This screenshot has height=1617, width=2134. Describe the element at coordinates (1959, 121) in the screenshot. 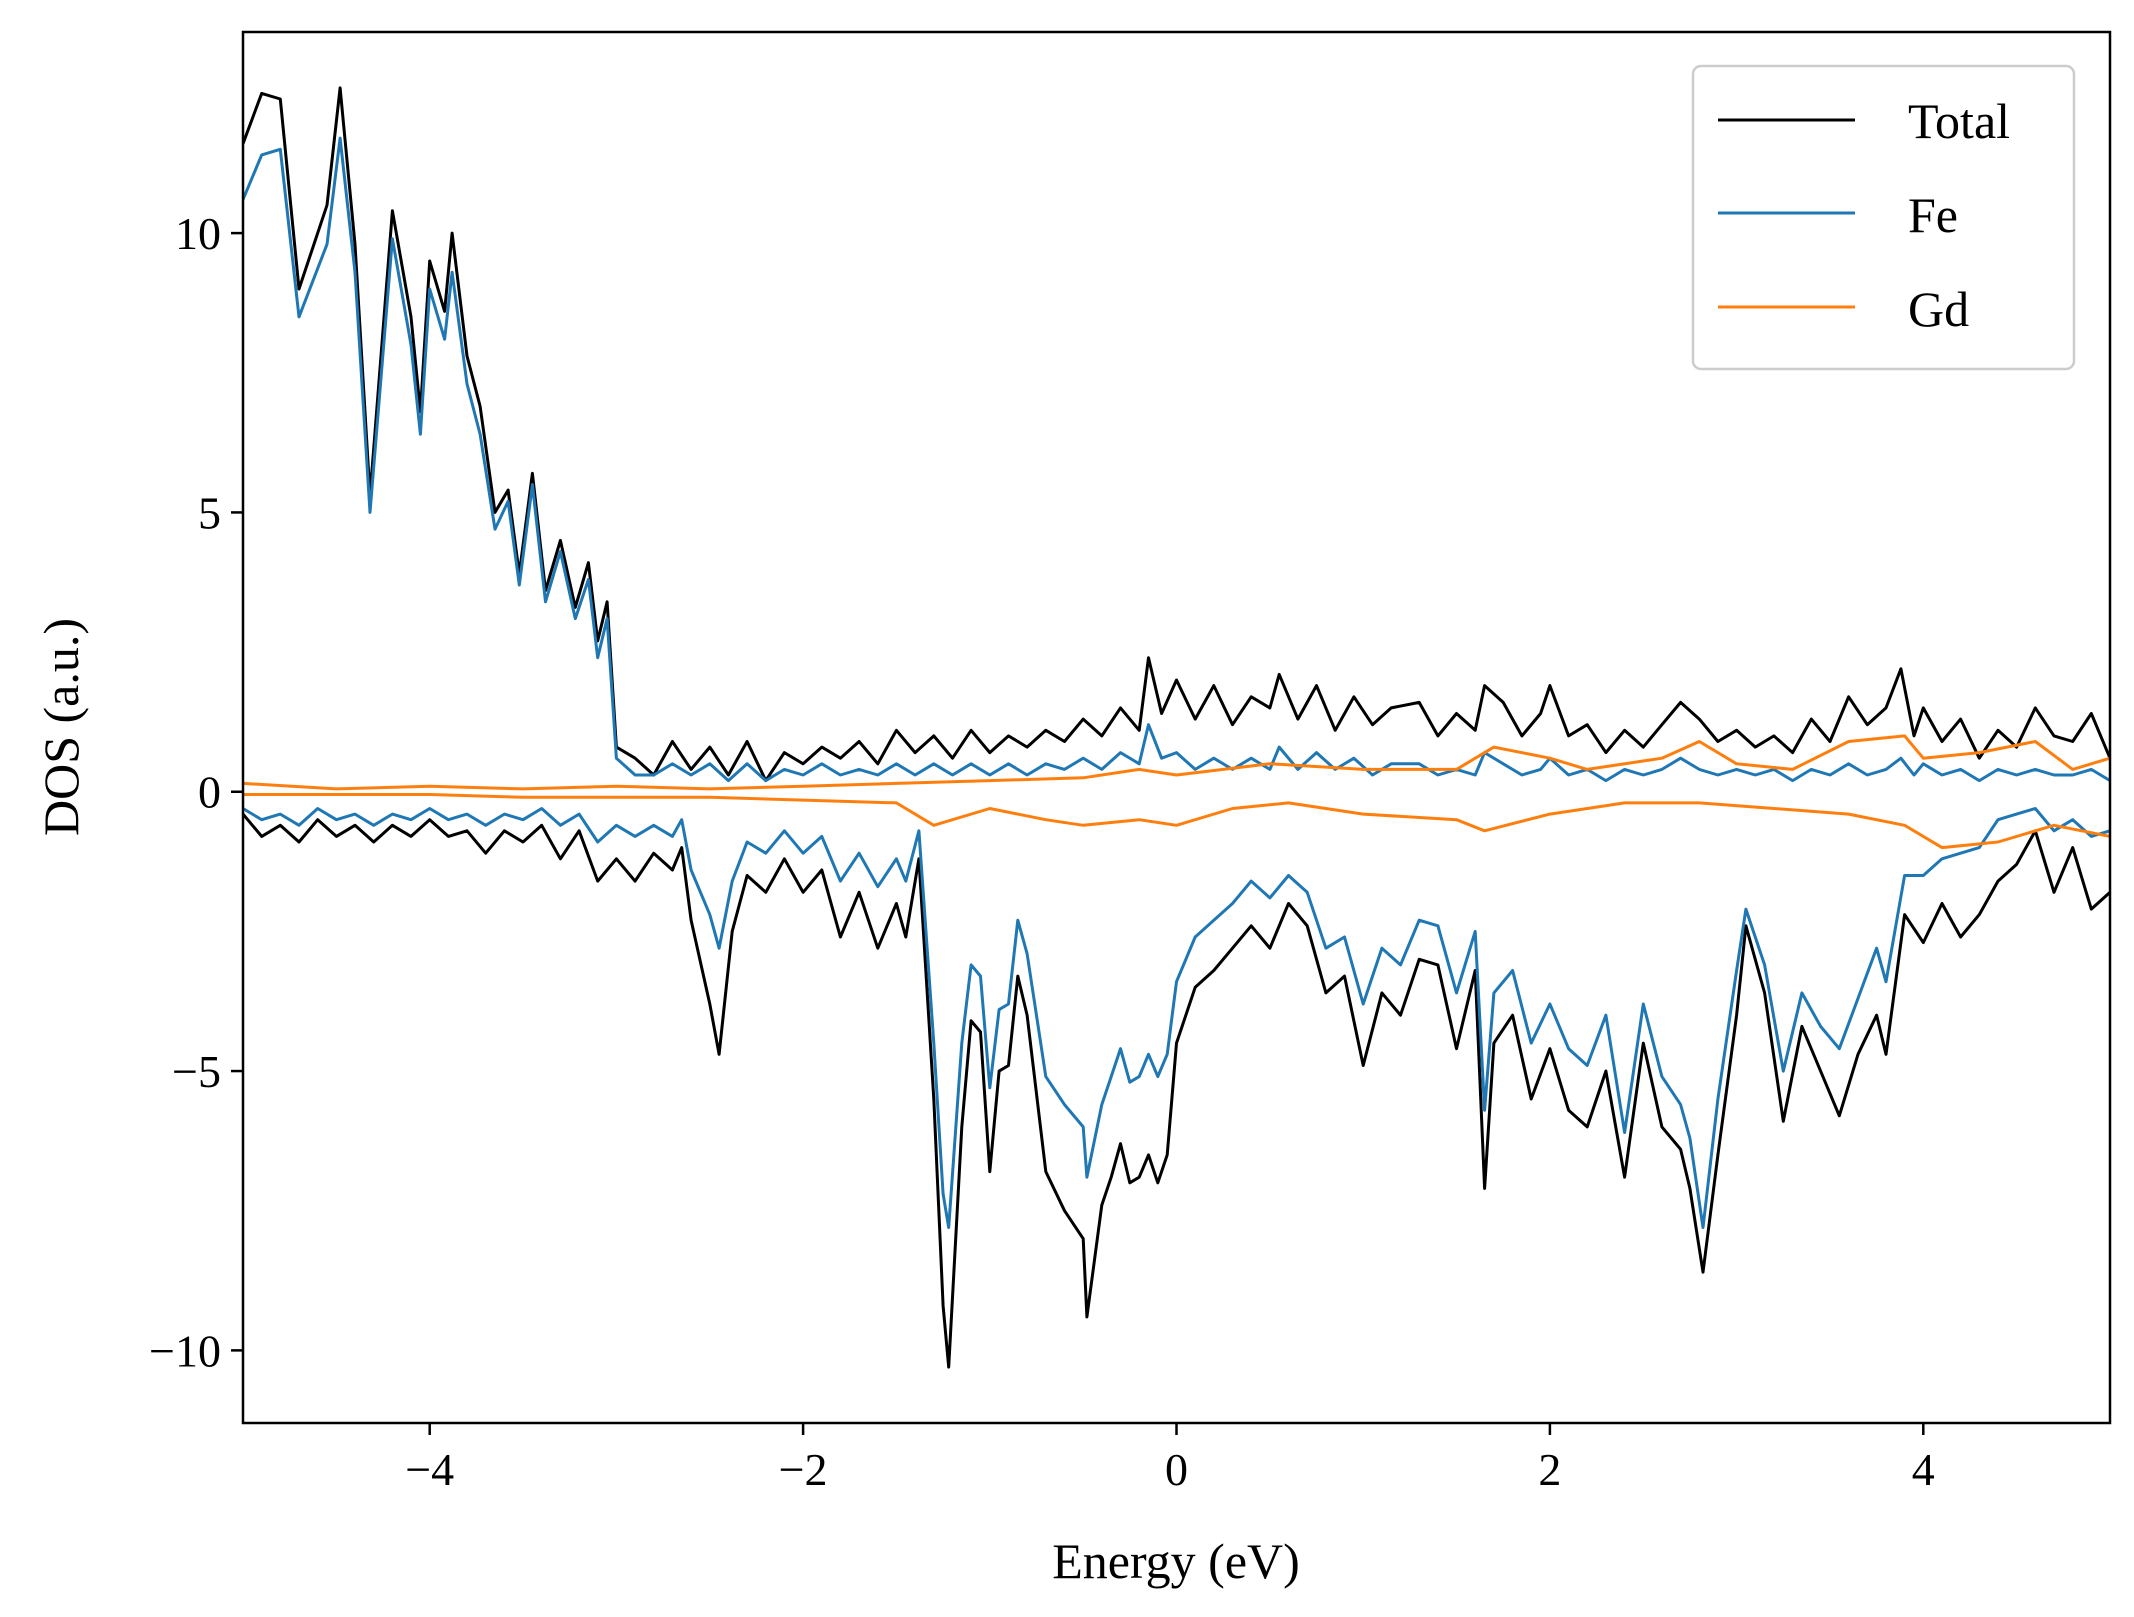

I see `legend-label-total: Total` at that location.